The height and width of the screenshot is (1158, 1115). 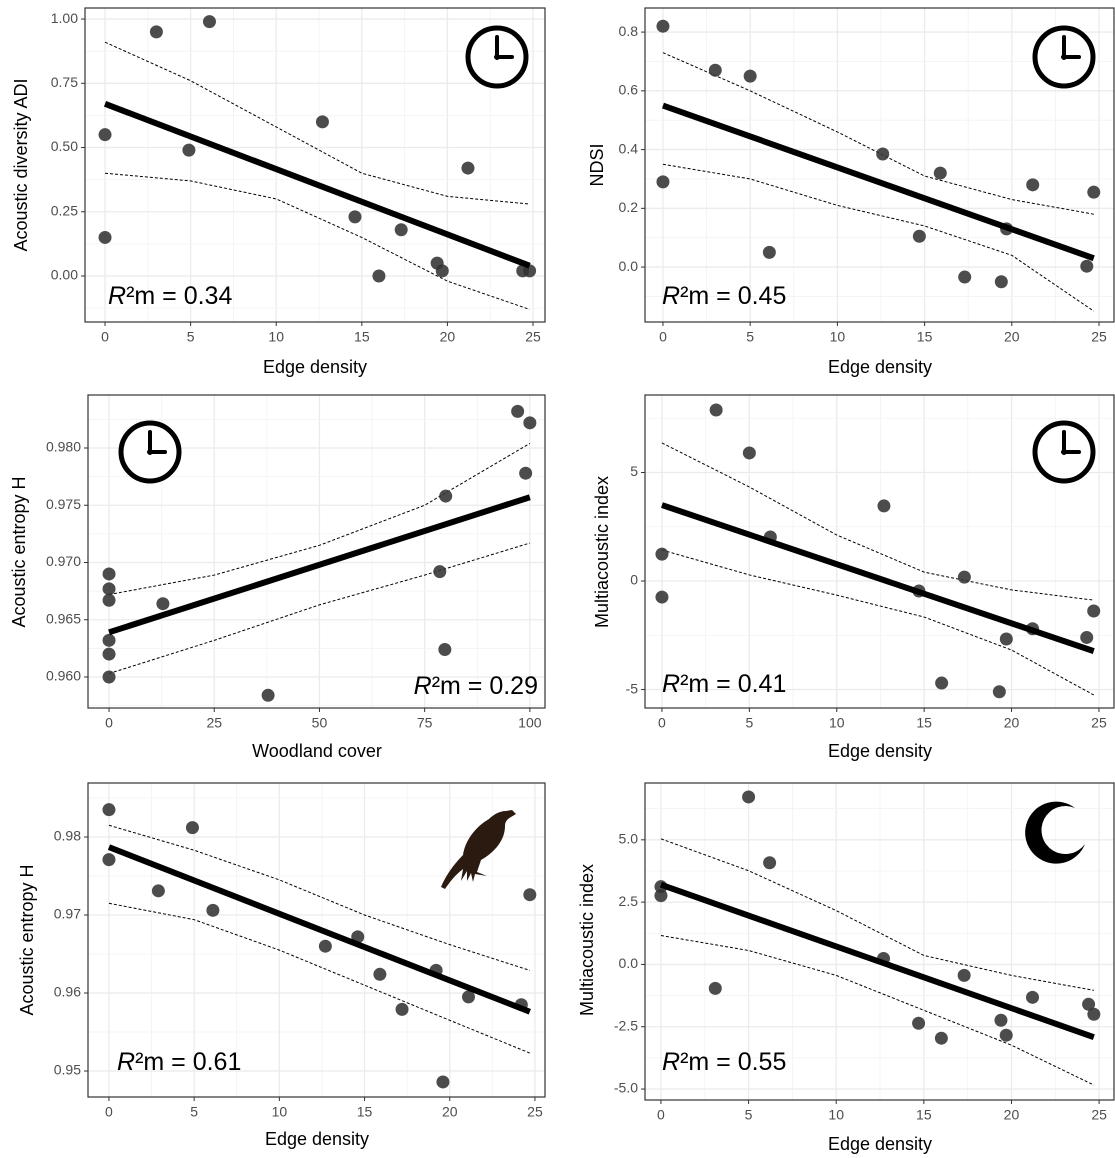 What do you see at coordinates (64, 82) in the screenshot?
I see `y-tick-label: 0.75` at bounding box center [64, 82].